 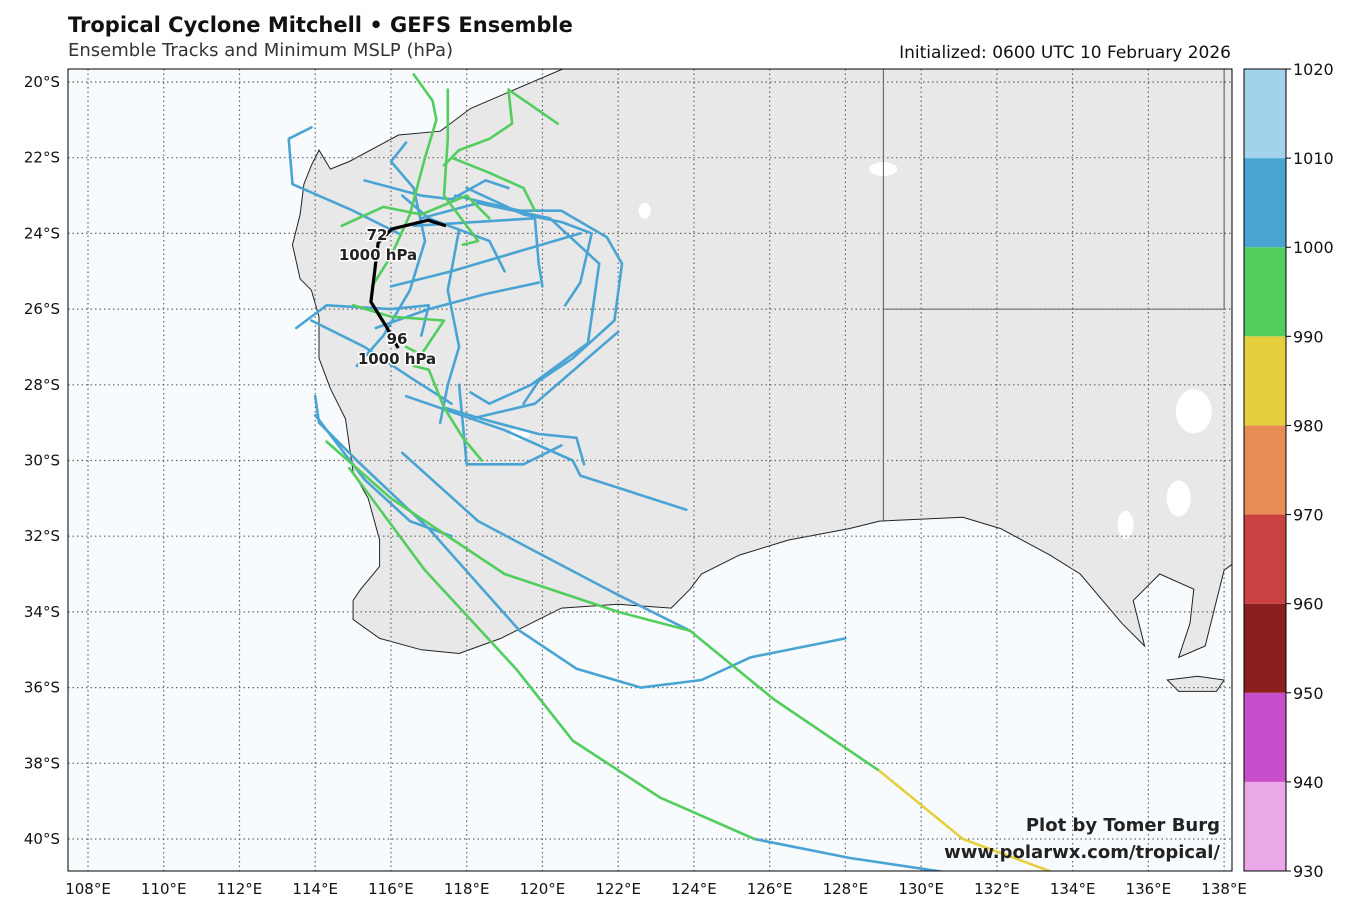 I want to click on lon-tick-label: 108°E, so click(x=88, y=889).